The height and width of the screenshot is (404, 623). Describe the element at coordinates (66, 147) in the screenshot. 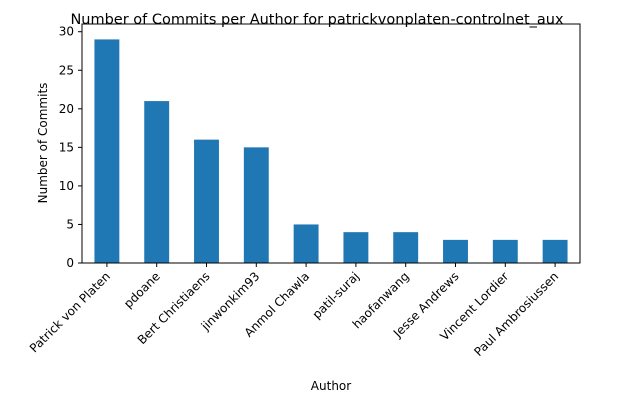

I see `y-tick-label: 15` at that location.